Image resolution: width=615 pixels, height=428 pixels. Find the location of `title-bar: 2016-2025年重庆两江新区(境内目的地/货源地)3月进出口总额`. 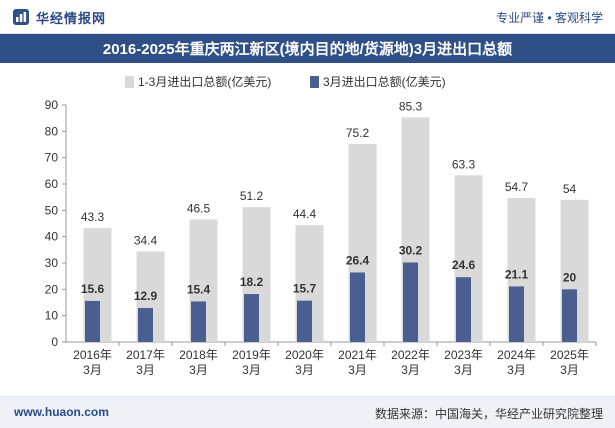

title-bar: 2016-2025年重庆两江新区(境内目的地/货源地)3月进出口总额 is located at coordinates (307, 48).